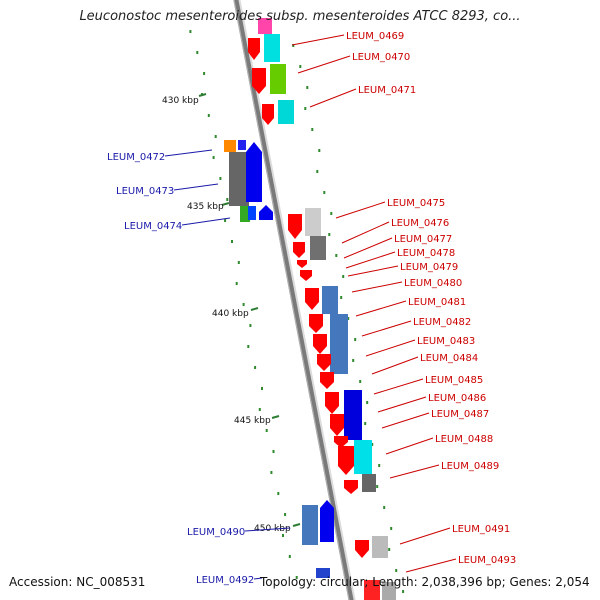 This screenshot has height=600, width=600. I want to click on gene-label-leum-0475: LEUM_0475, so click(416, 203).